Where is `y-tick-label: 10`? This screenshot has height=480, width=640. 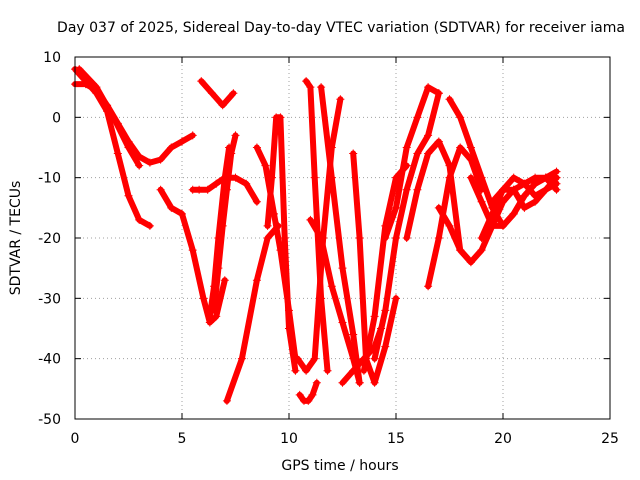
y-tick-label: 10 is located at coordinates (52, 58).